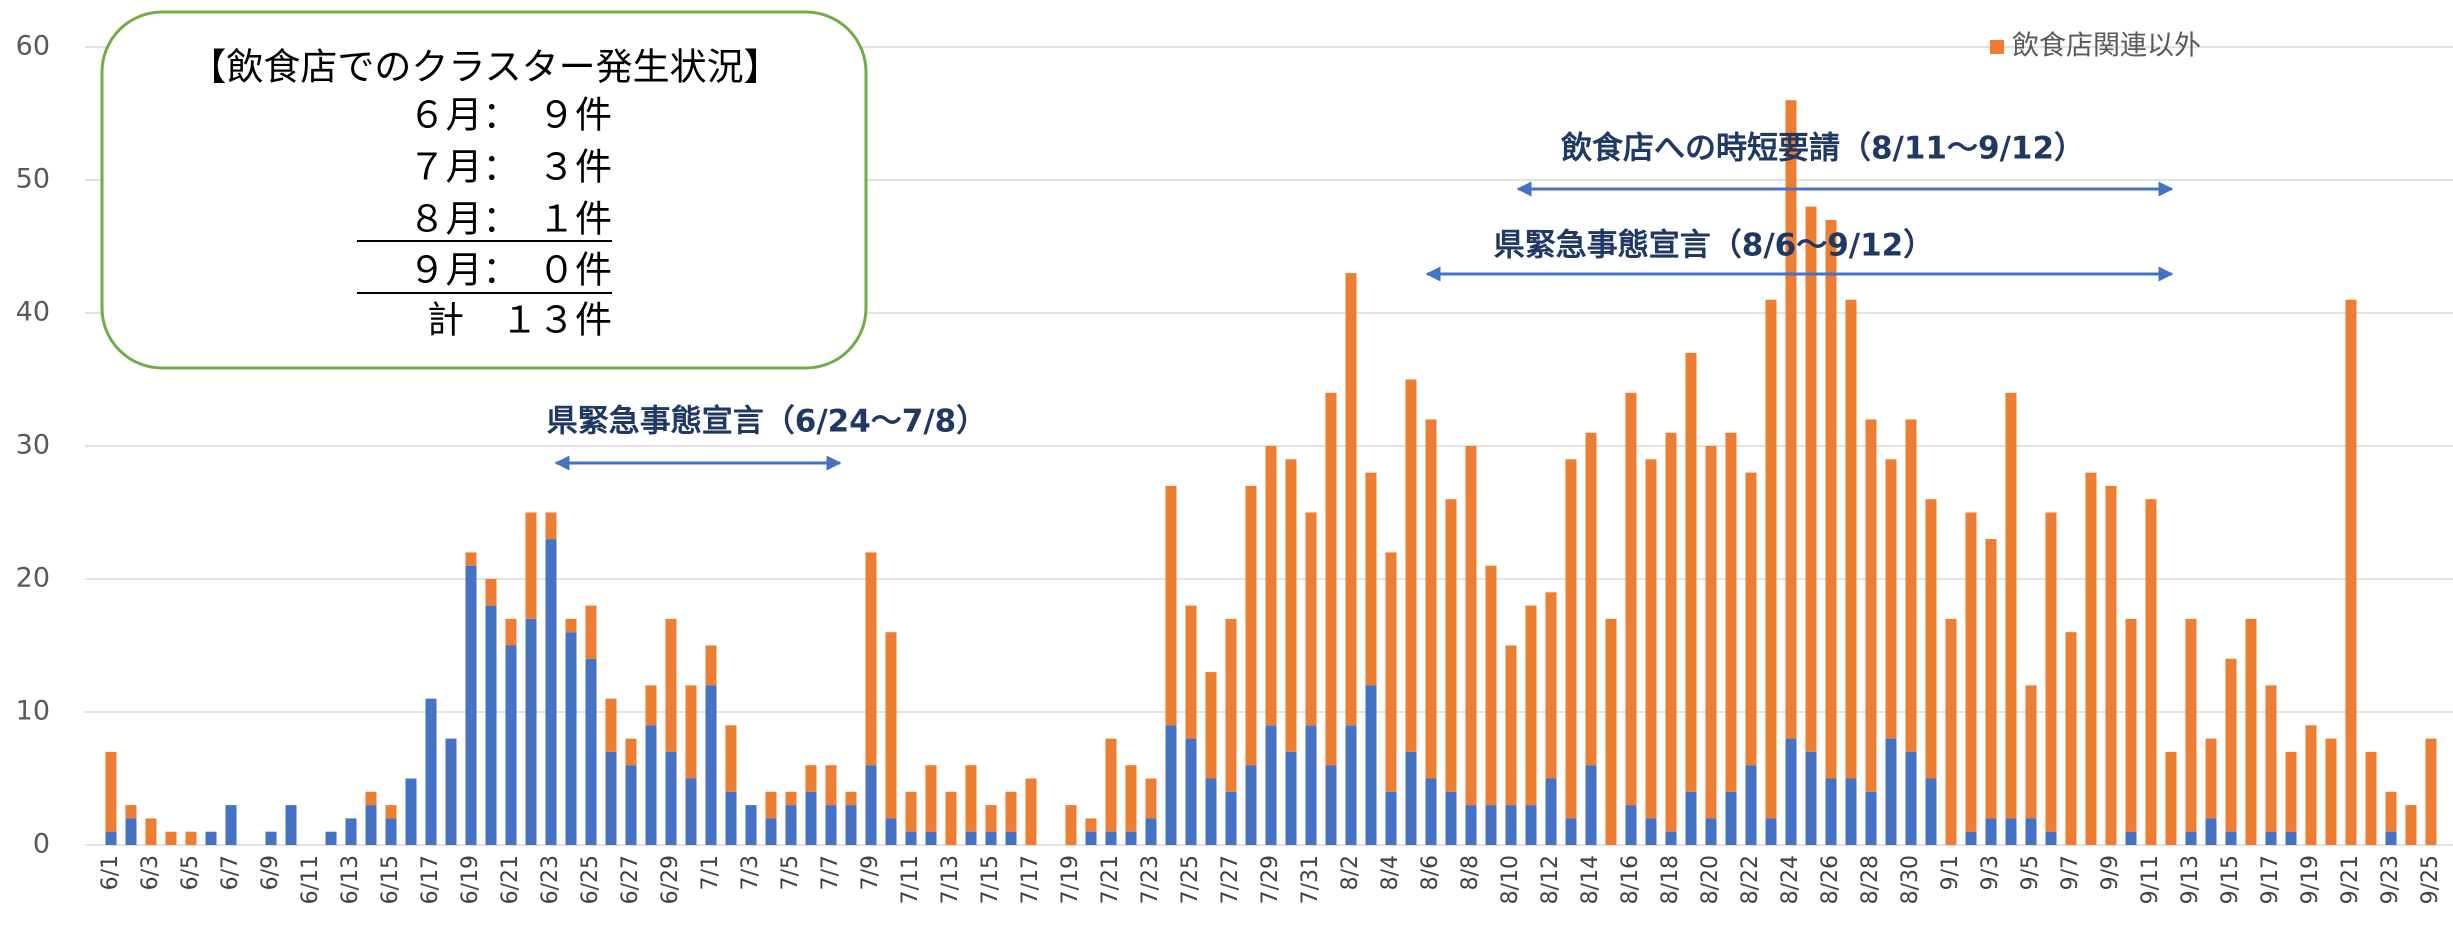 Image resolution: width=2453 pixels, height=928 pixels. I want to click on x-tick-label: 6/23, so click(550, 879).